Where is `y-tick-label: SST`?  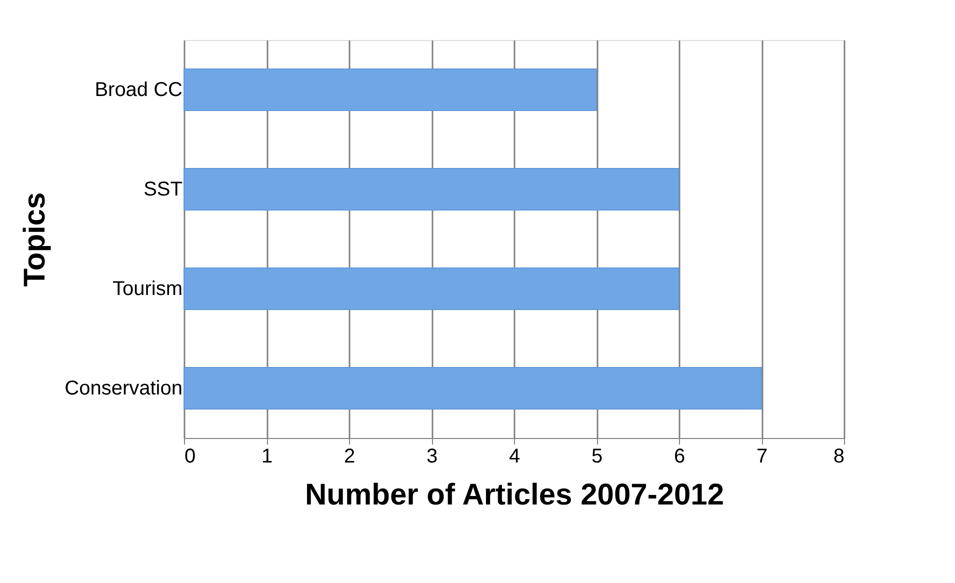
y-tick-label: SST is located at coordinates (163, 189).